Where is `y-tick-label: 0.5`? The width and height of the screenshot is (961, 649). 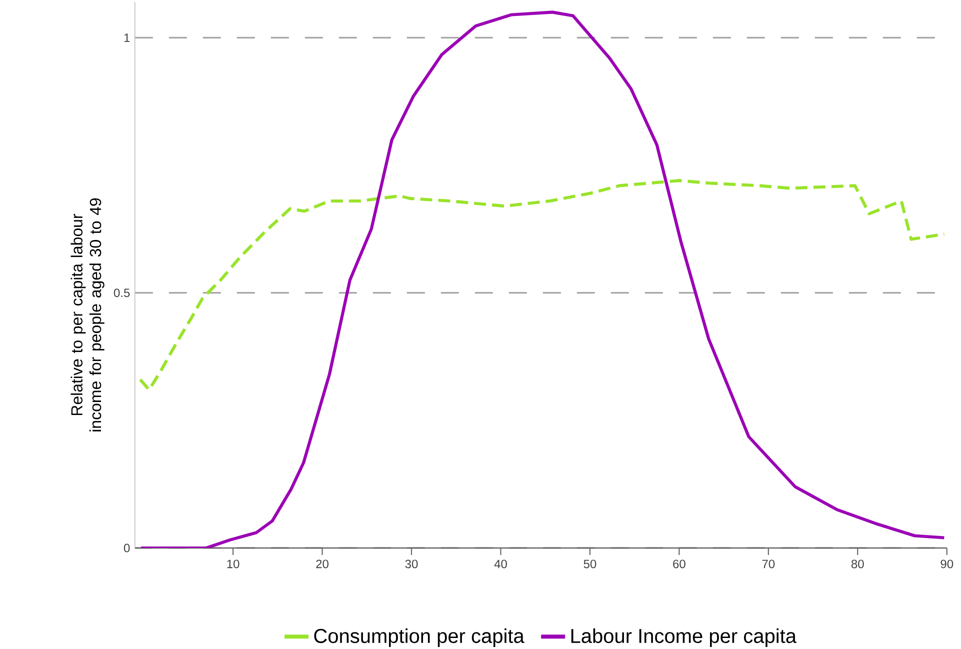 y-tick-label: 0.5 is located at coordinates (122, 293).